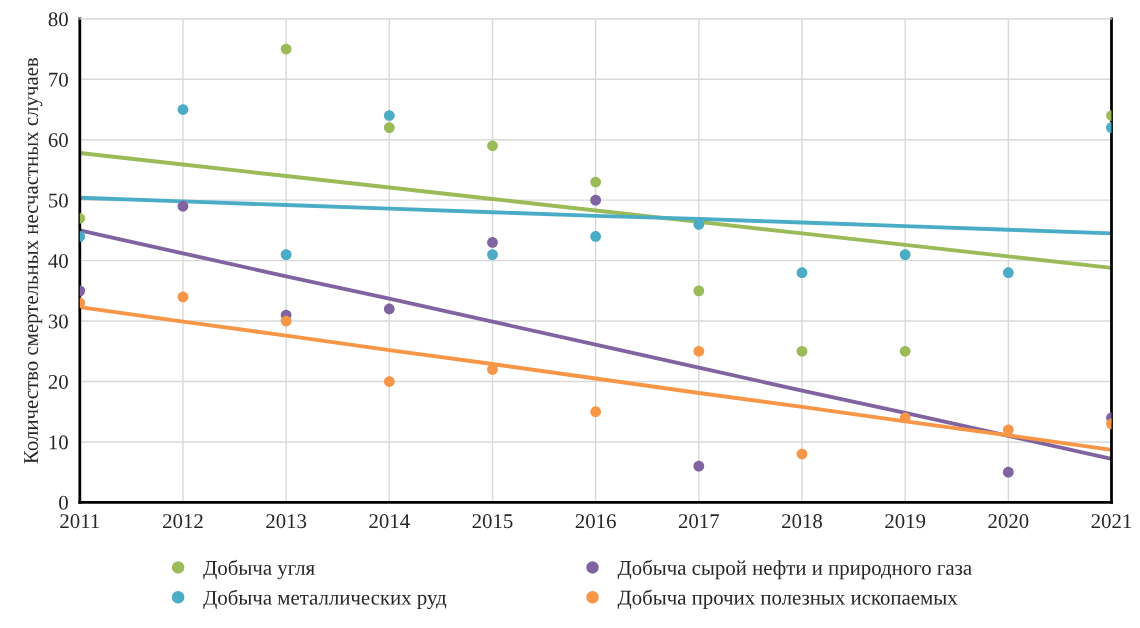 The image size is (1140, 628). Describe the element at coordinates (58, 381) in the screenshot. I see `y-tick-label: 20` at that location.